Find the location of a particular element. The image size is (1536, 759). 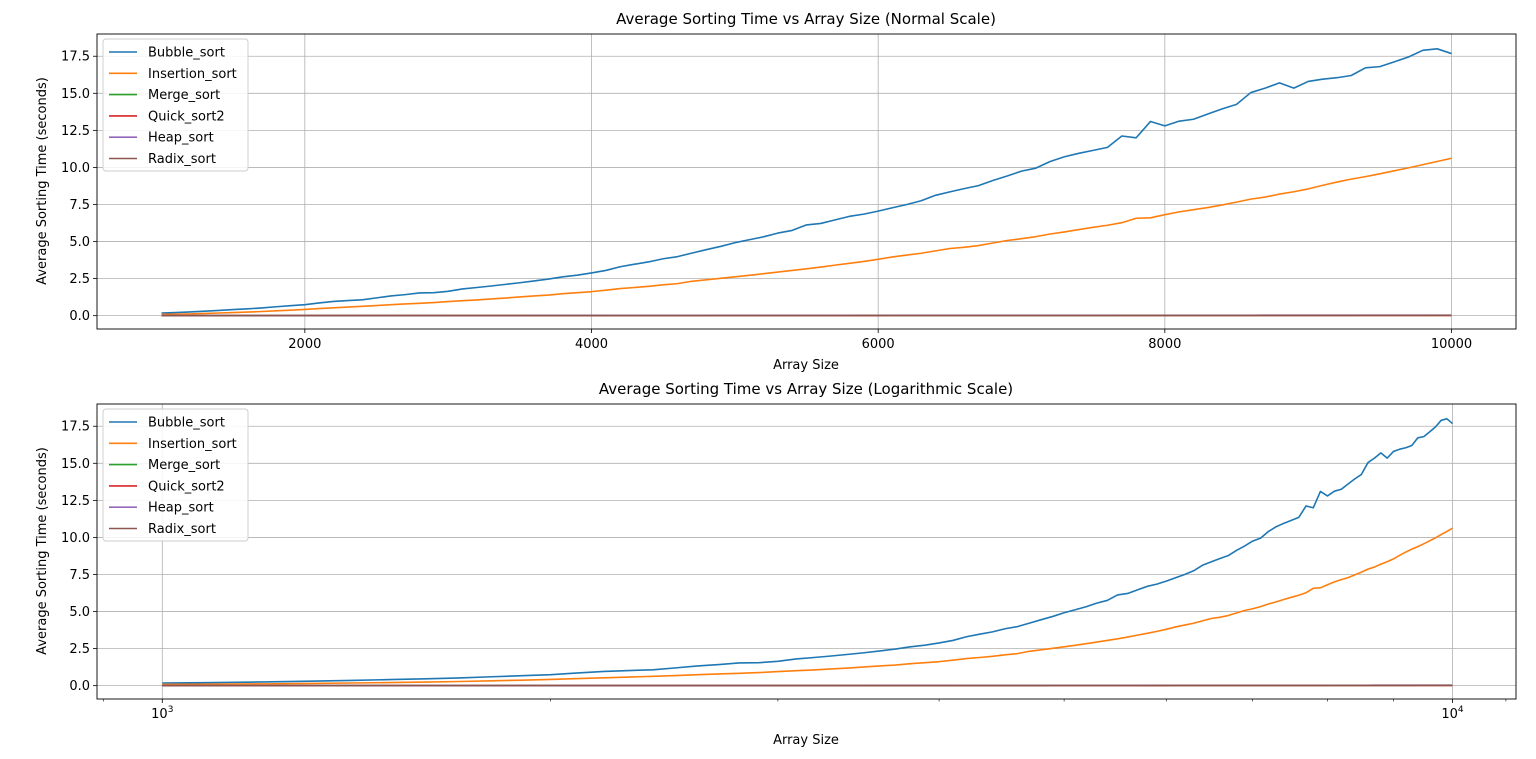

x-tick-label: 6000 is located at coordinates (878, 344).